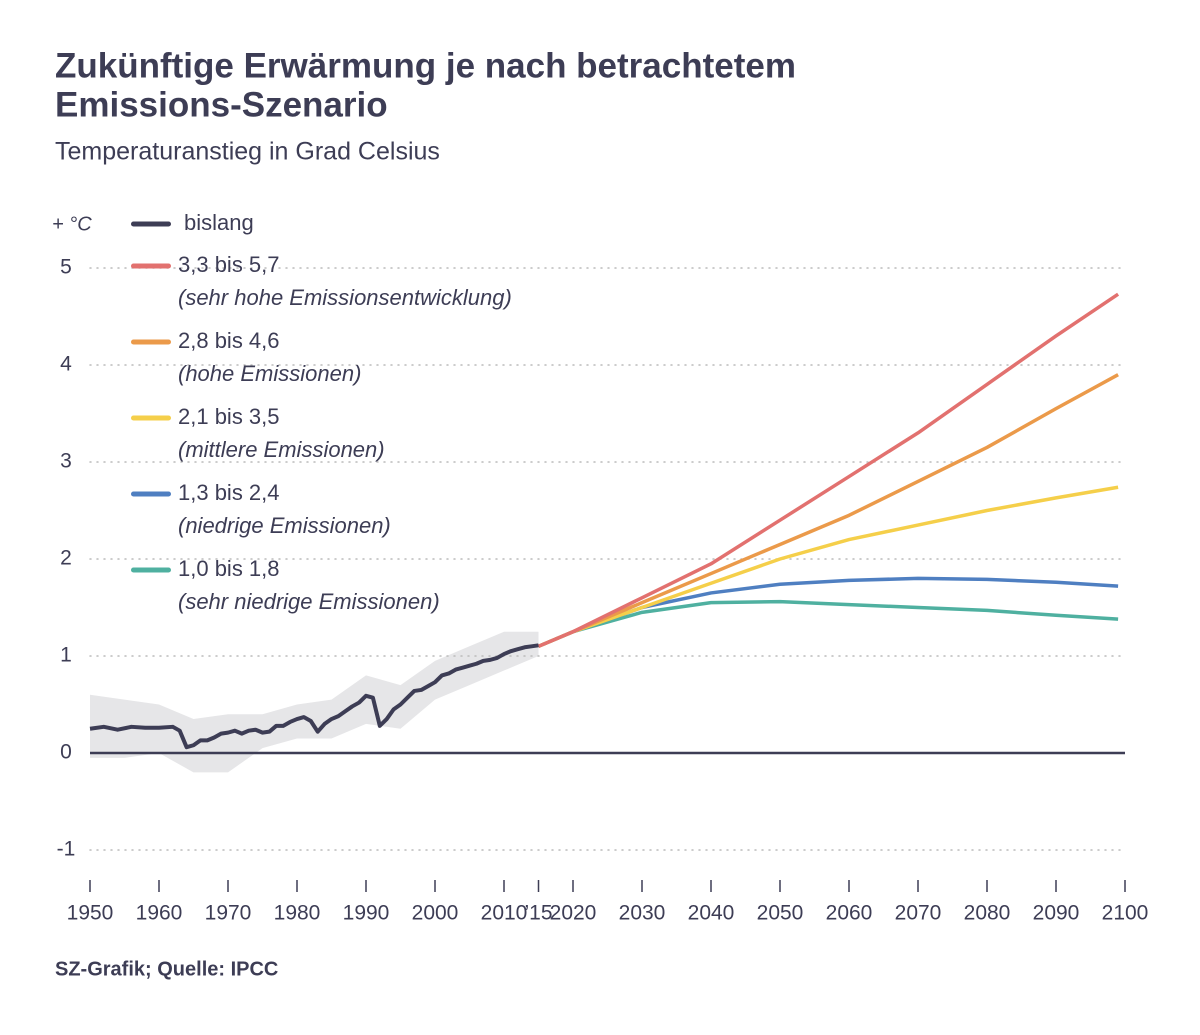 The height and width of the screenshot is (1035, 1200). I want to click on legend-description: (sehr hohe Emissionsentwicklung), so click(345, 297).